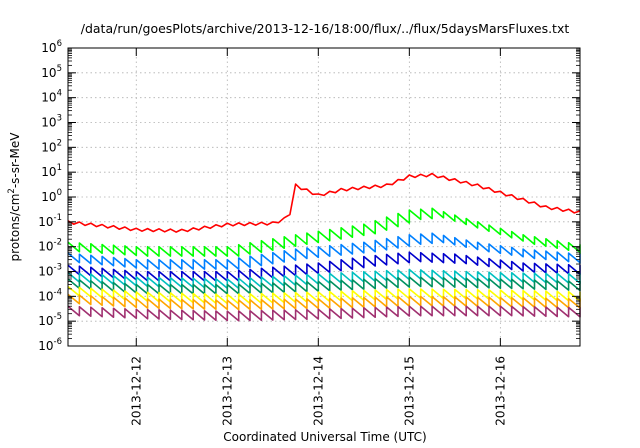 The image size is (640, 448). Describe the element at coordinates (51, 72) in the screenshot. I see `y-tick-label: 10⁵` at that location.